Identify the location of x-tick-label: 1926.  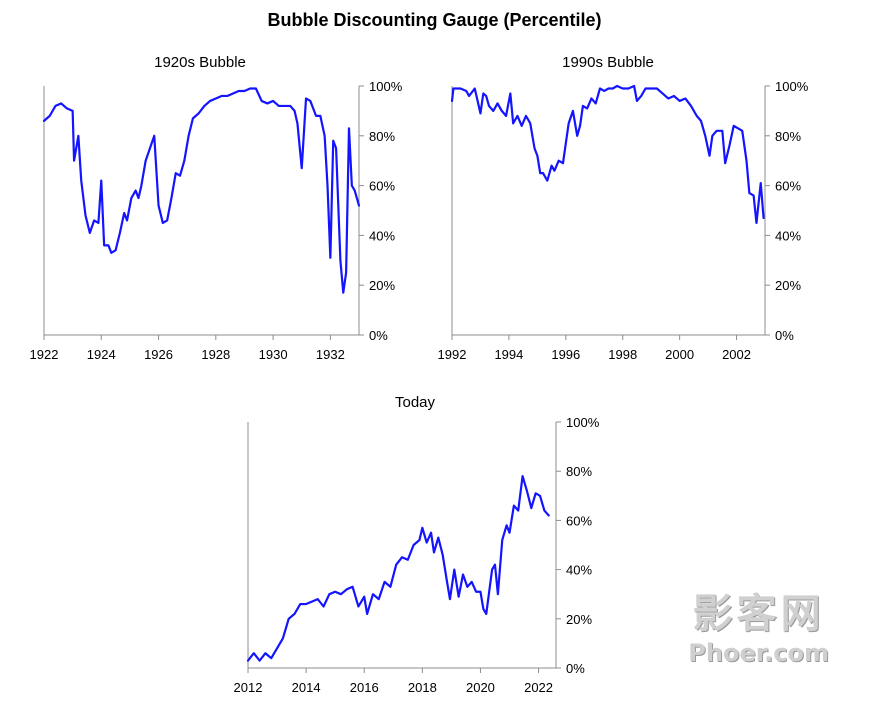
(158, 354).